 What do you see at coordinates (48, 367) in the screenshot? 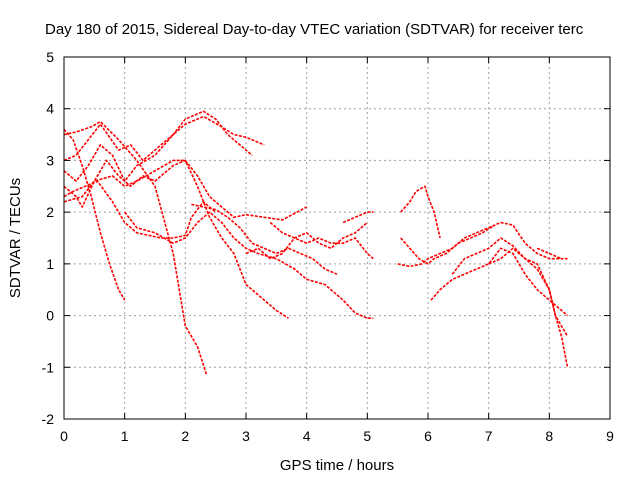
I see `y-tick-label: -1` at bounding box center [48, 367].